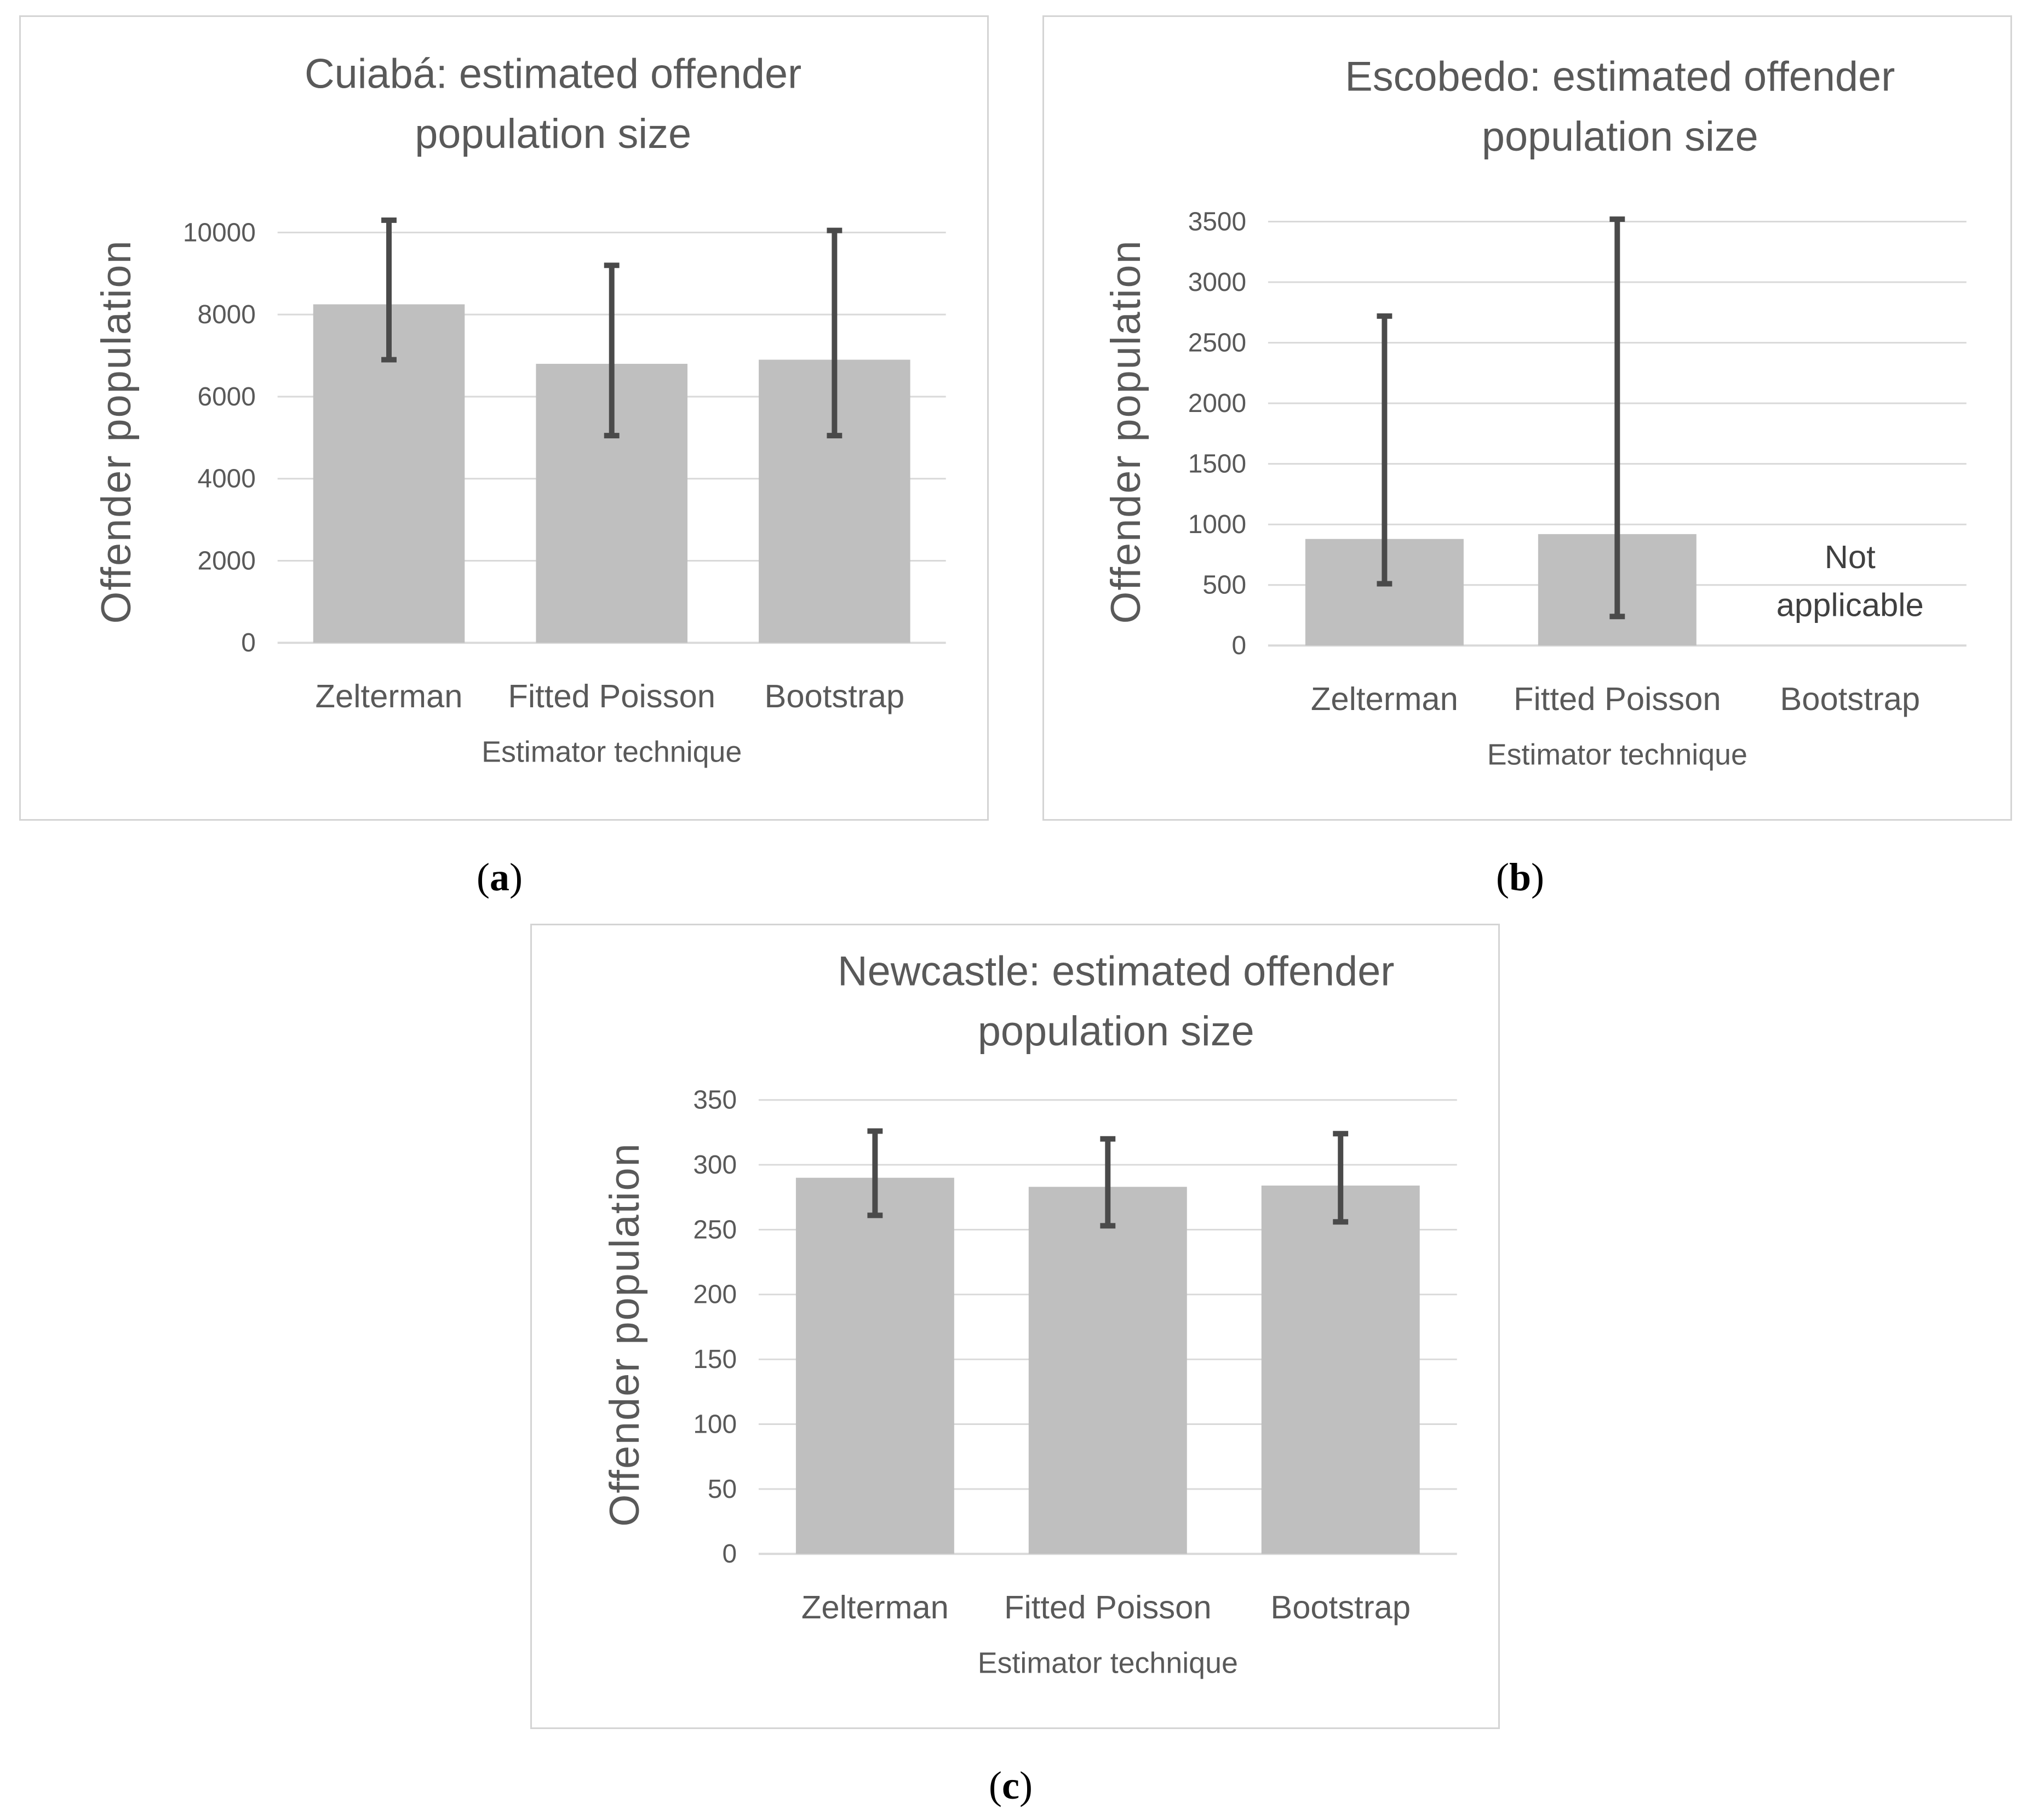  What do you see at coordinates (227, 396) in the screenshot?
I see `y-tick-label: 6000` at bounding box center [227, 396].